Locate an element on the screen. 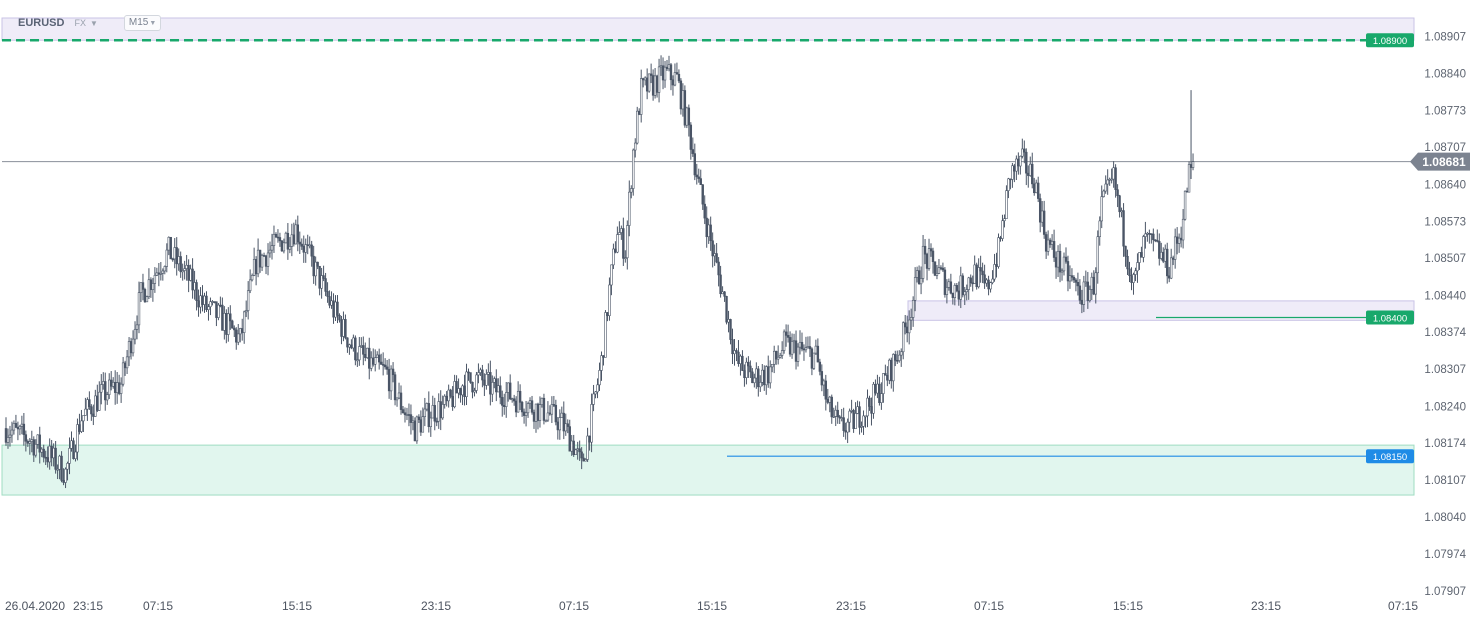 The image size is (1482, 622). y-tick-label: 1.08707 is located at coordinates (1445, 148).